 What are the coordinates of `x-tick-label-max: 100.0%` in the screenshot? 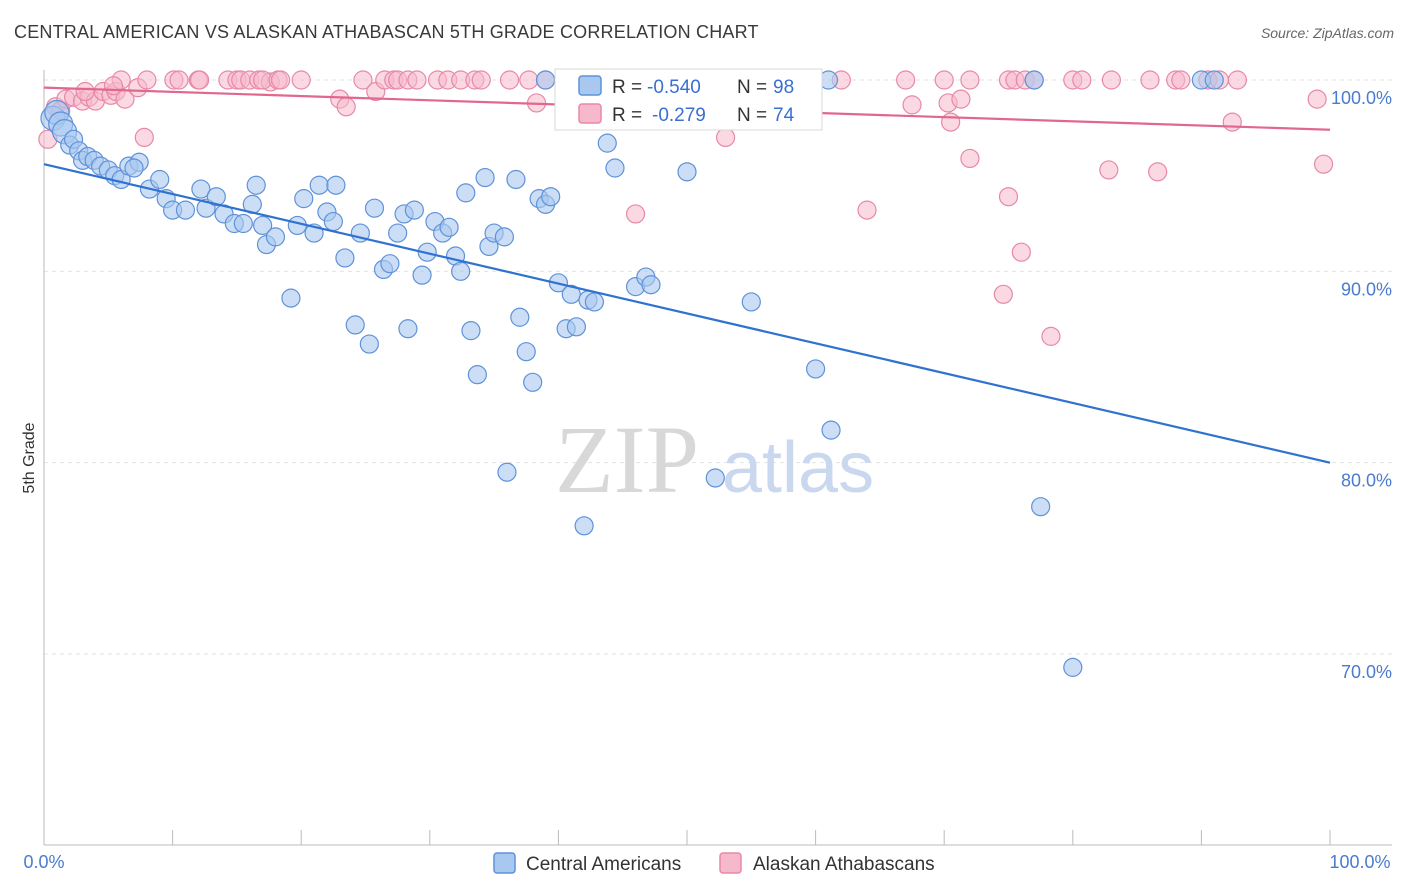 It's located at (1359, 862).